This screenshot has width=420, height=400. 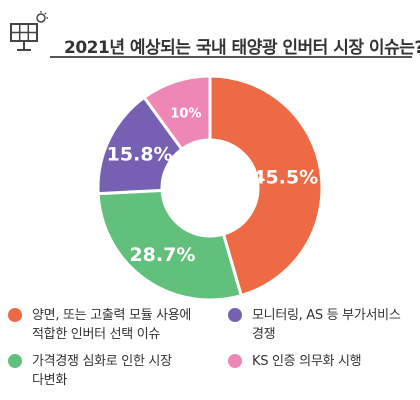 What do you see at coordinates (264, 334) in the screenshot?
I see `legend-label-line: 경쟁` at bounding box center [264, 334].